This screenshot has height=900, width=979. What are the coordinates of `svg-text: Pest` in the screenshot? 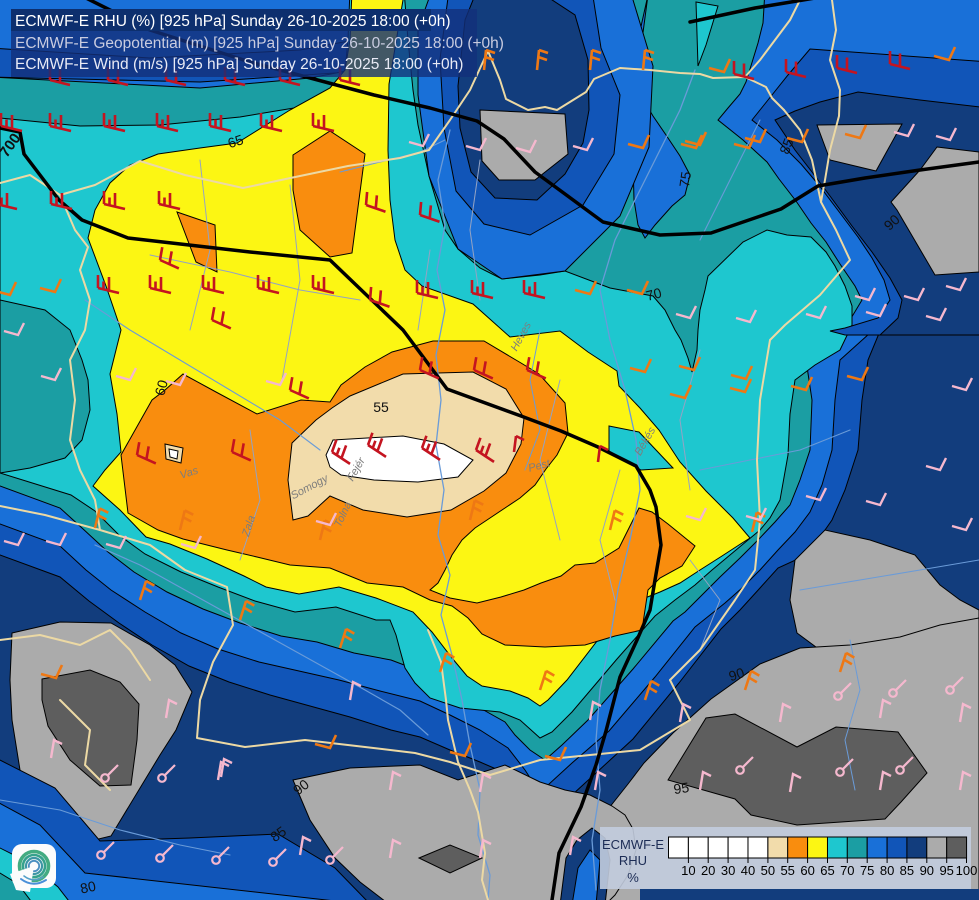 It's located at (539, 466).